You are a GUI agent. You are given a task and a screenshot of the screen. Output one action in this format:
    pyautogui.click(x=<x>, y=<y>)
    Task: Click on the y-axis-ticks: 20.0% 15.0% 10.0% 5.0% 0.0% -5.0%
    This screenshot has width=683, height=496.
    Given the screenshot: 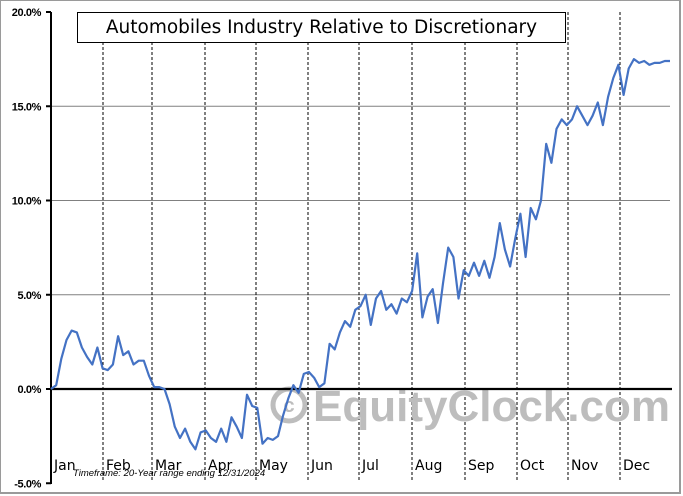 What is the action you would take?
    pyautogui.click(x=31, y=248)
    